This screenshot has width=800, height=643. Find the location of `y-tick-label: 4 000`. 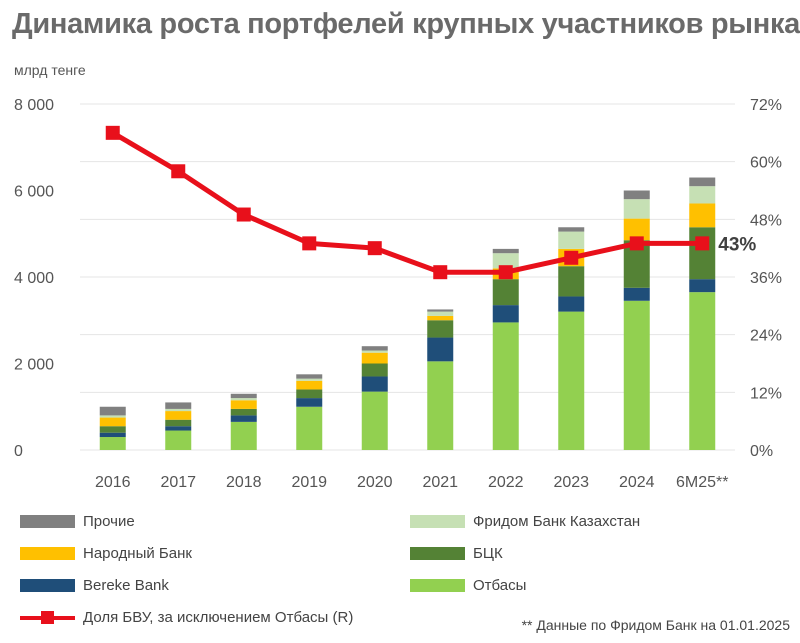

y-tick-label: 4 000 is located at coordinates (34, 278).